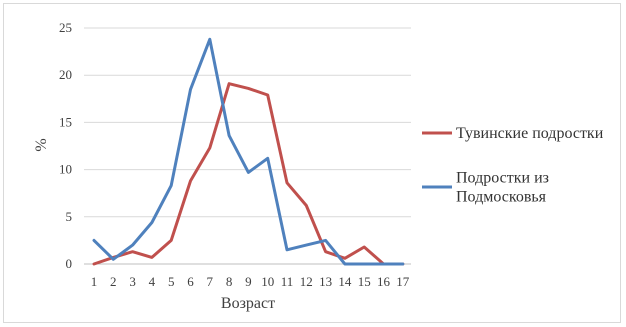 The image size is (626, 327). What do you see at coordinates (152, 281) in the screenshot?
I see `x-tick-label: 4` at bounding box center [152, 281].